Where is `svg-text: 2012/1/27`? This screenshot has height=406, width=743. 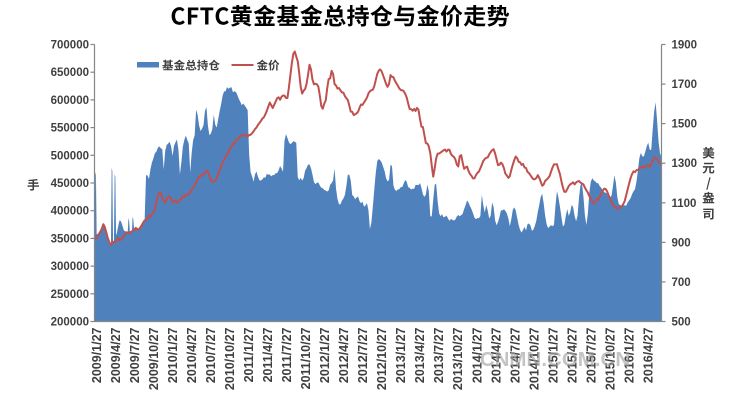
svg-text: 2012/1/27 is located at coordinates (325, 355).